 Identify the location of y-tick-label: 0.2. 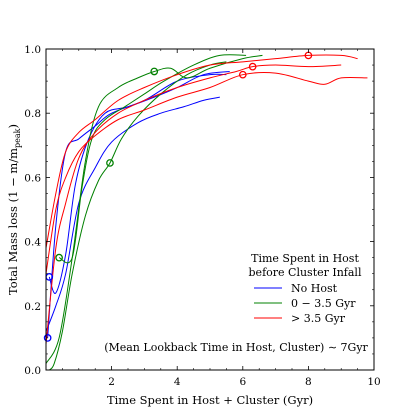
(32, 307).